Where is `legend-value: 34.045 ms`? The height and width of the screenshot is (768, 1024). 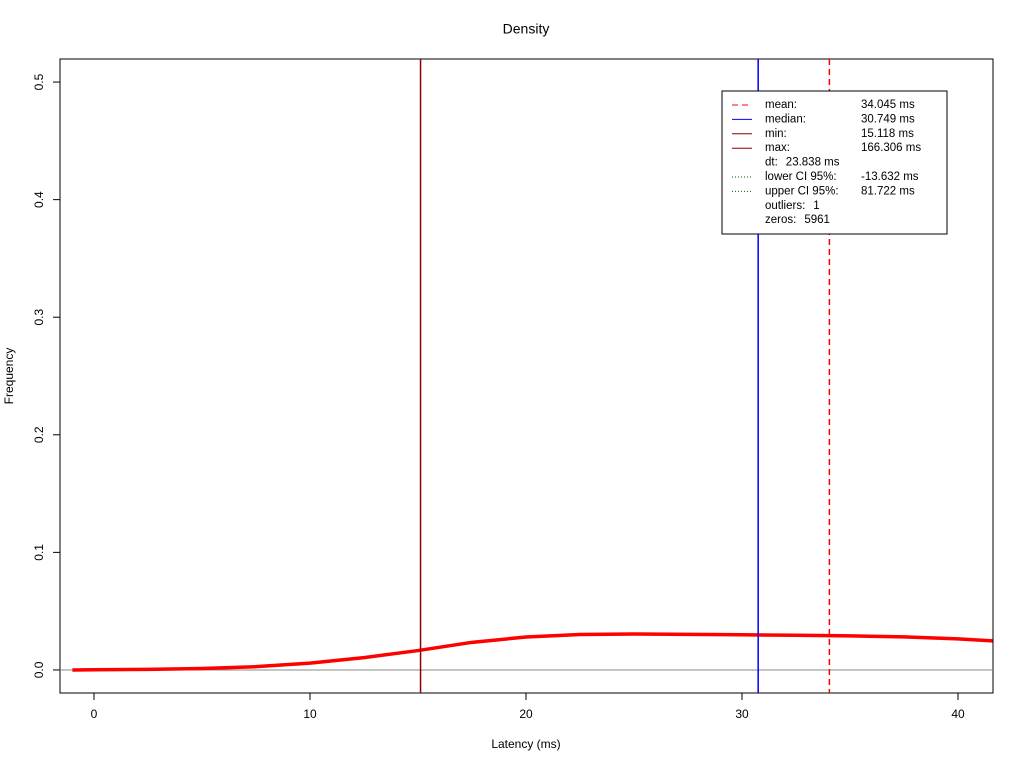 legend-value: 34.045 ms is located at coordinates (888, 105).